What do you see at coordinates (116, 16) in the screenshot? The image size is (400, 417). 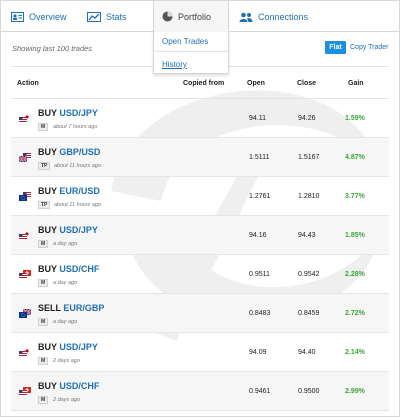 I see `nav-stats-label: Stats` at bounding box center [116, 16].